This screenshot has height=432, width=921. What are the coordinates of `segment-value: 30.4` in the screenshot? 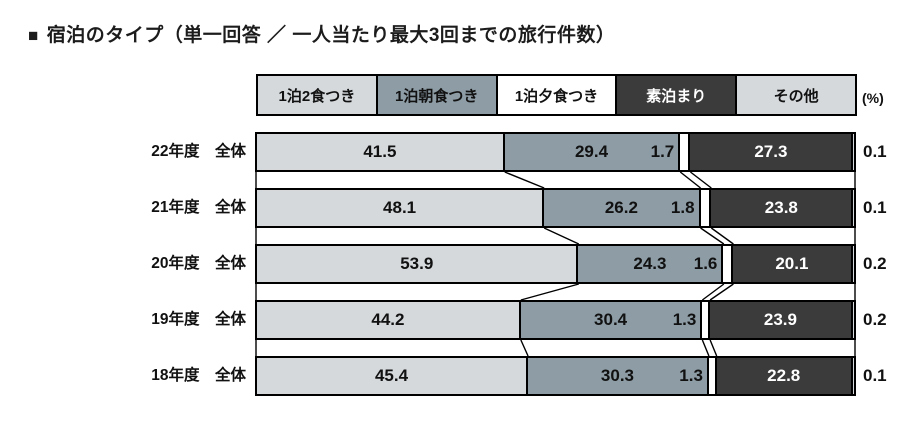 It's located at (611, 319).